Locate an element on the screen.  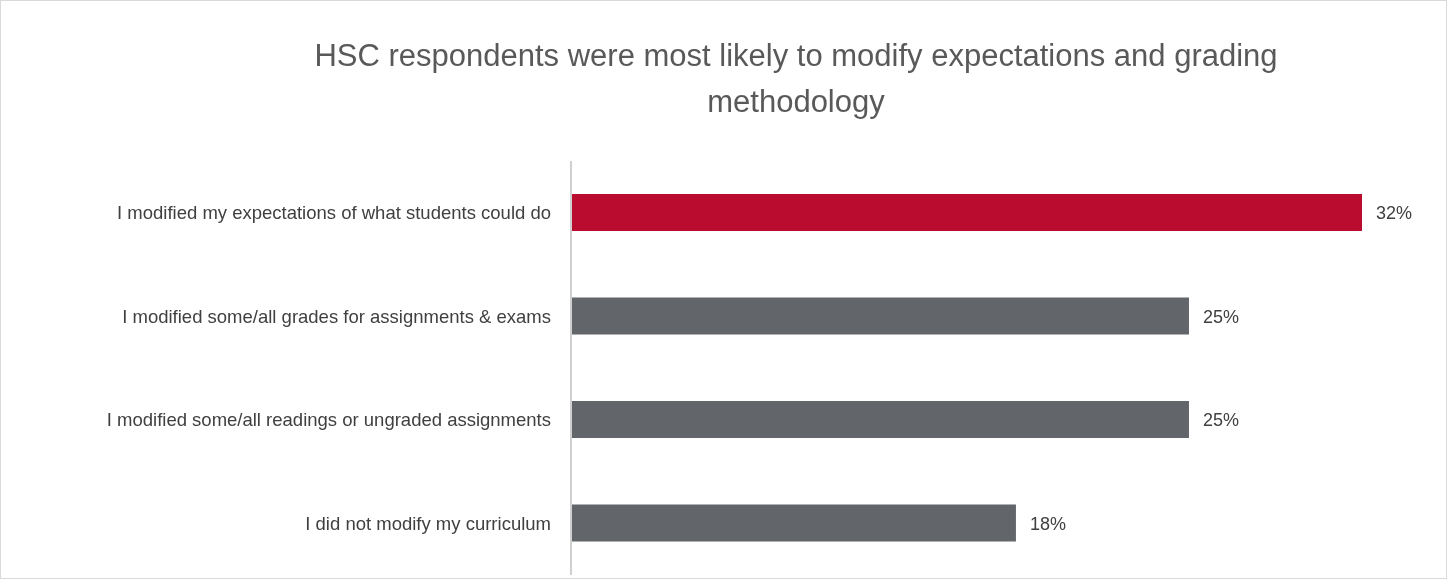
y-tick-label: I did not modify my curriculum is located at coordinates (428, 523).